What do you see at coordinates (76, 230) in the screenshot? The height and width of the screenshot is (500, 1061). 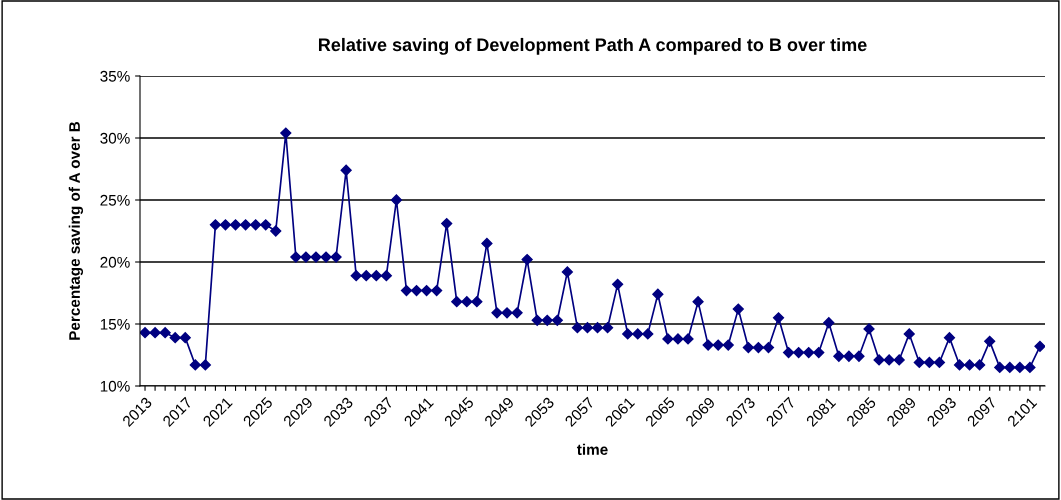 I see `y-axis-title: Percentage saving of A over B` at bounding box center [76, 230].